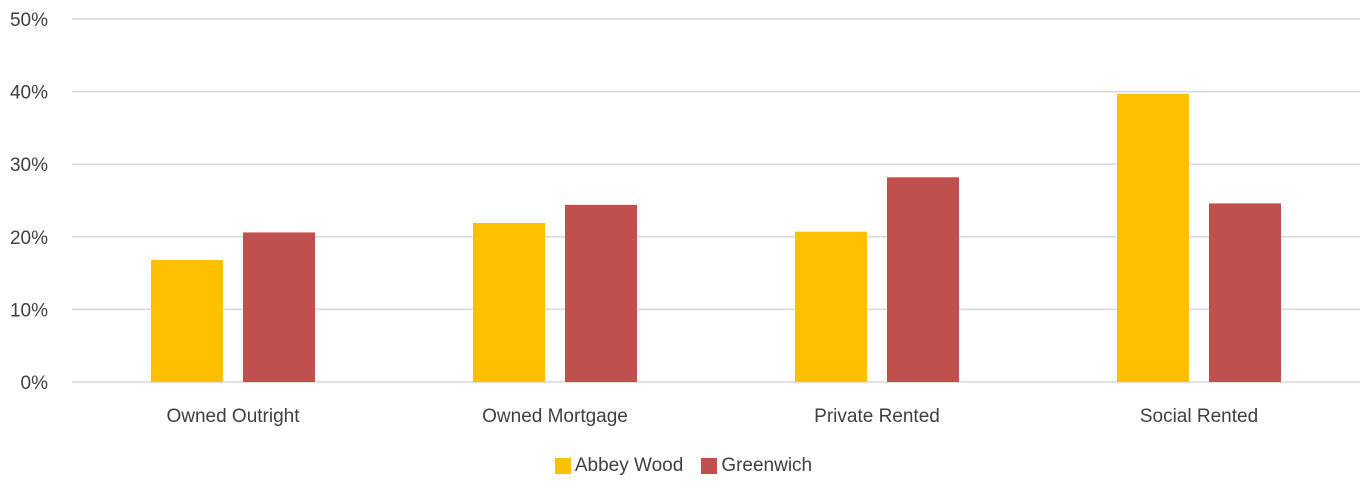 This screenshot has height=487, width=1367. I want to click on x-category-label: Owned Outright, so click(233, 416).